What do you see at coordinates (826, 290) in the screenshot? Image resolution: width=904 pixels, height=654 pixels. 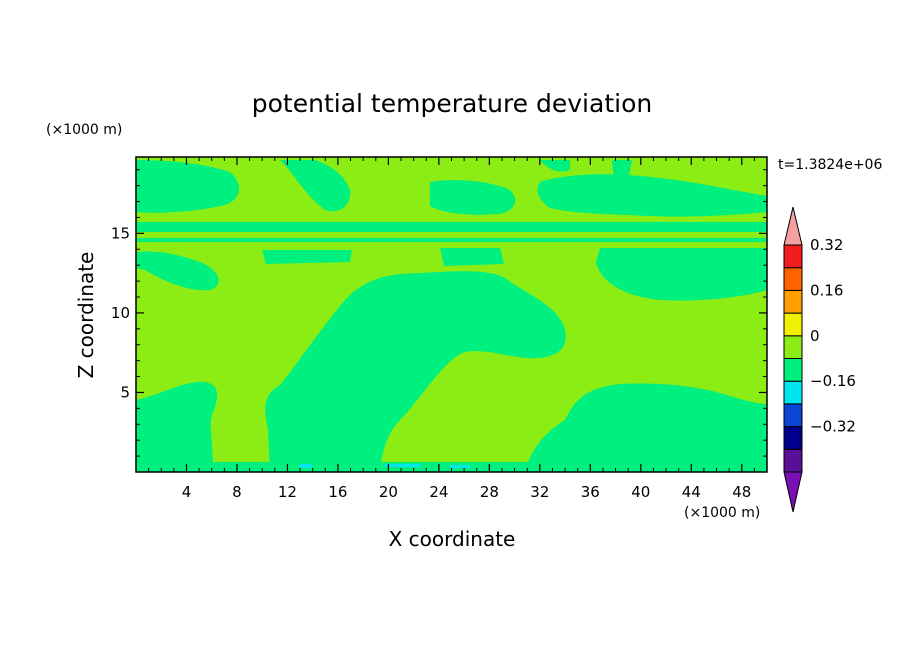 I see `colorbar-label: 0.16` at bounding box center [826, 290].